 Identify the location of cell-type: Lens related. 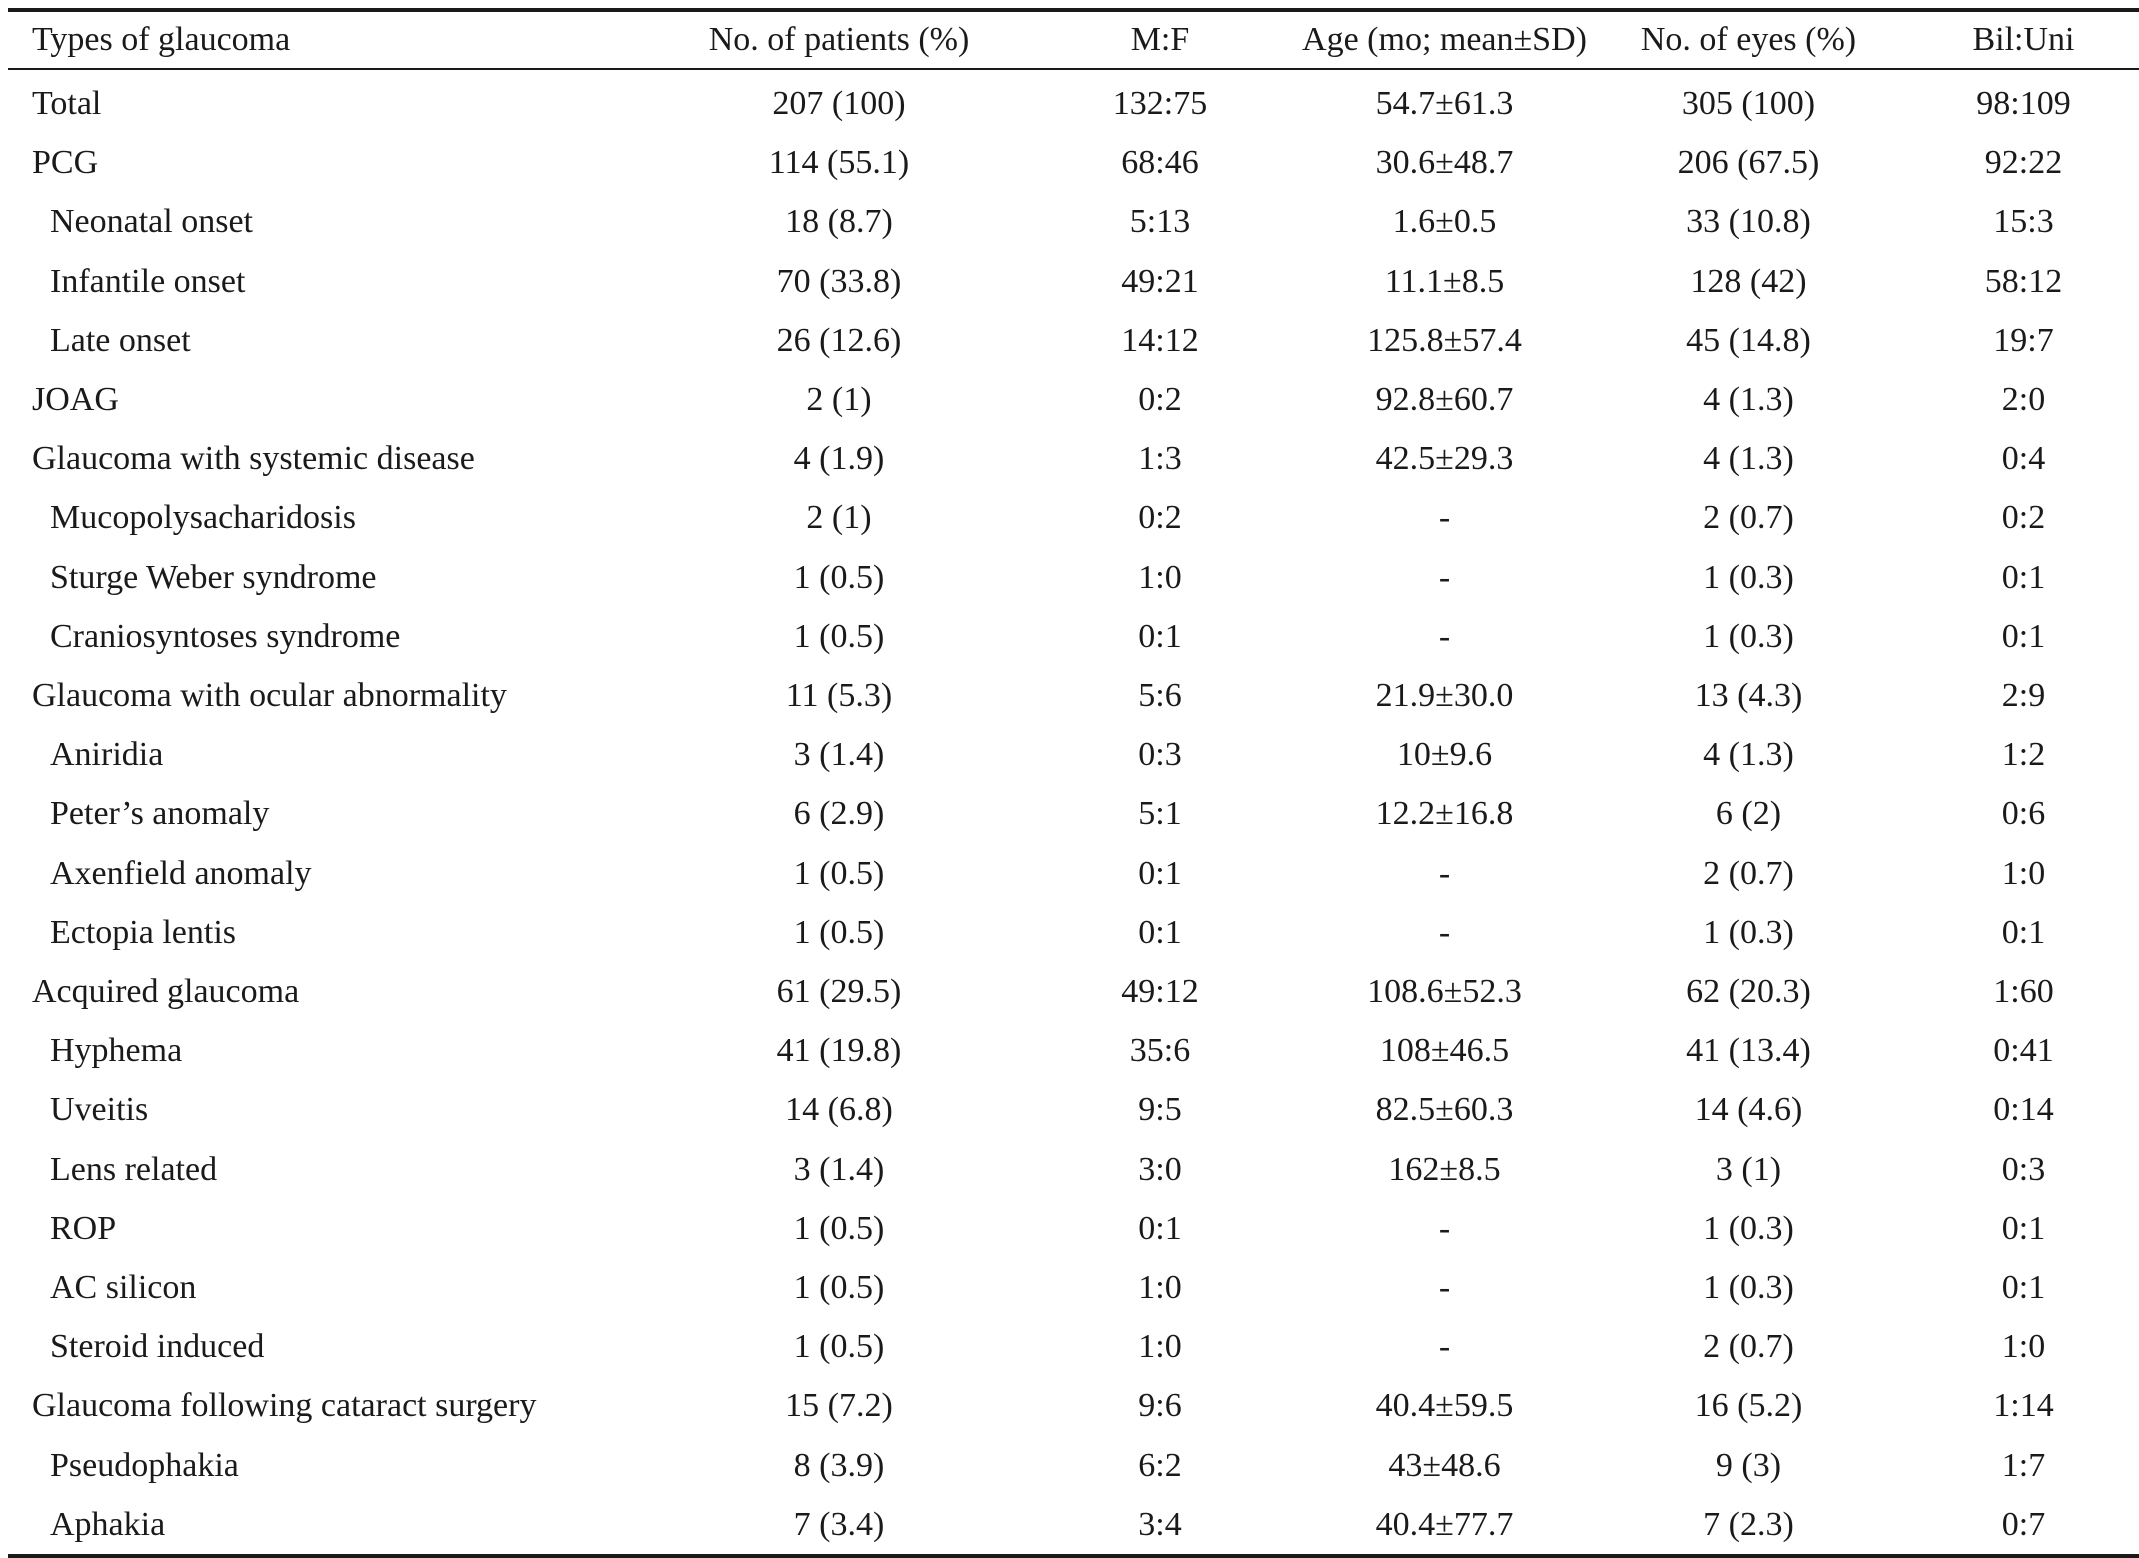
(134, 1169).